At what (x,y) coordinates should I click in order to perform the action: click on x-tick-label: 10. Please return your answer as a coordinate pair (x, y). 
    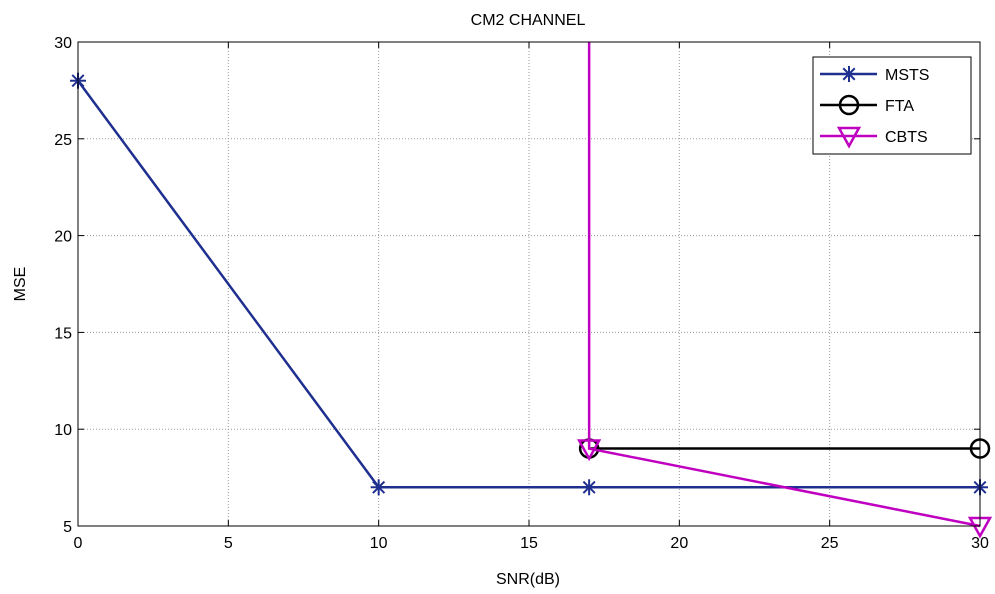
    Looking at the image, I should click on (379, 543).